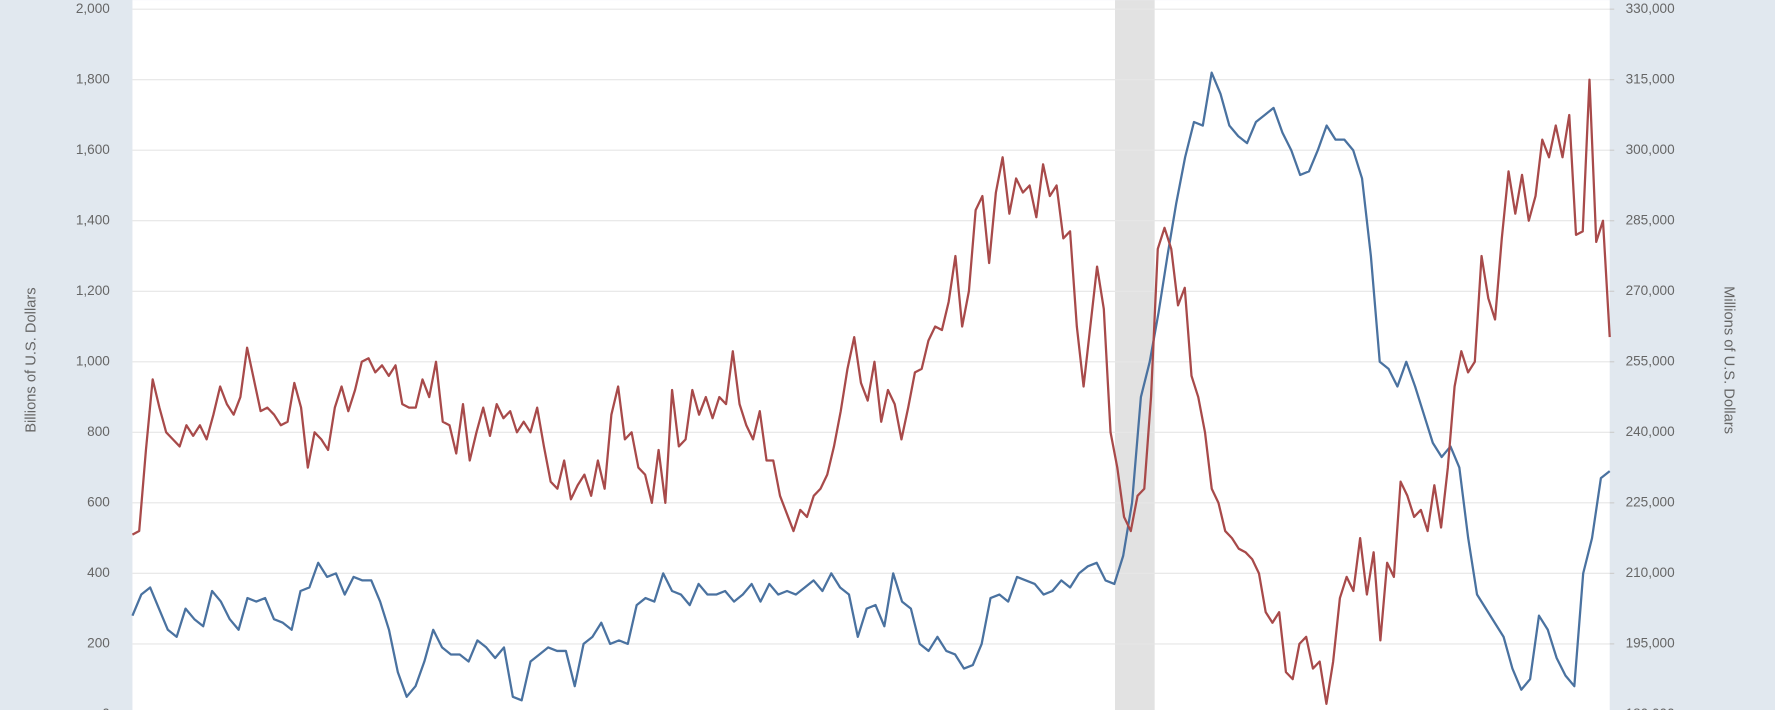  What do you see at coordinates (106, 708) in the screenshot?
I see `y-tick-label: 0` at bounding box center [106, 708].